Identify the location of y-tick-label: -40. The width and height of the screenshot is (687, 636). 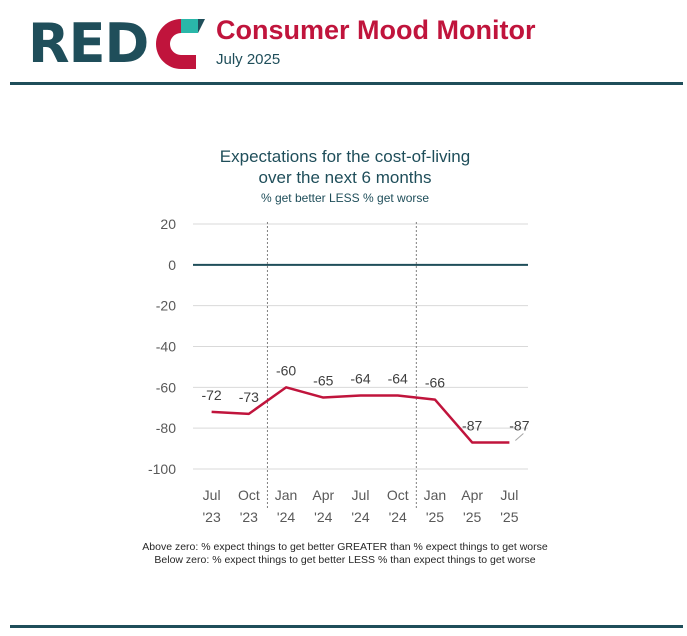
(166, 347).